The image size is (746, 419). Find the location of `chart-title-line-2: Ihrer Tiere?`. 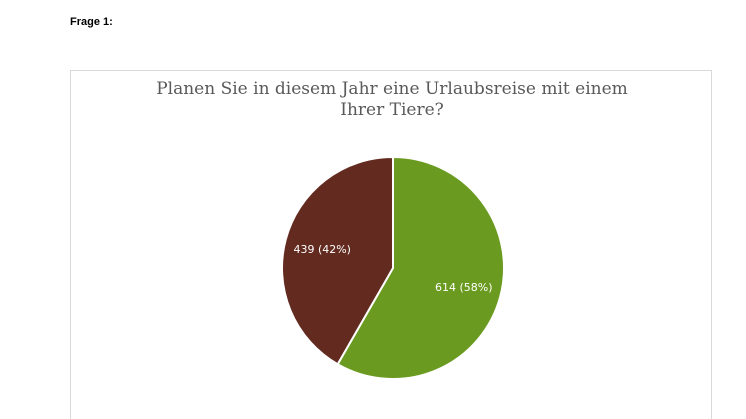

chart-title-line-2: Ihrer Tiere? is located at coordinates (392, 110).